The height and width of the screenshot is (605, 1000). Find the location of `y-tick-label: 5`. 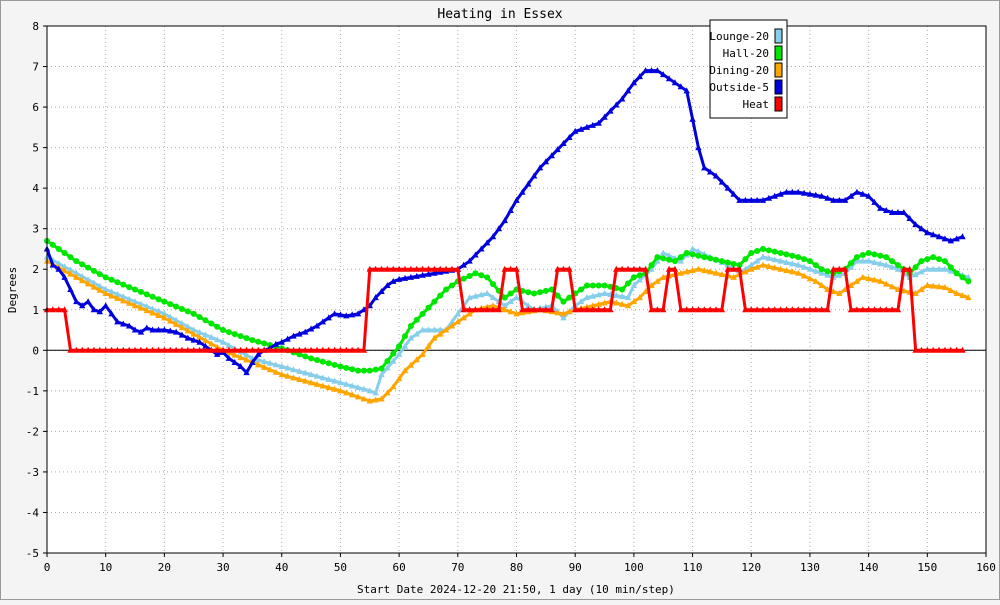

y-tick-label: 5 is located at coordinates (35, 148).